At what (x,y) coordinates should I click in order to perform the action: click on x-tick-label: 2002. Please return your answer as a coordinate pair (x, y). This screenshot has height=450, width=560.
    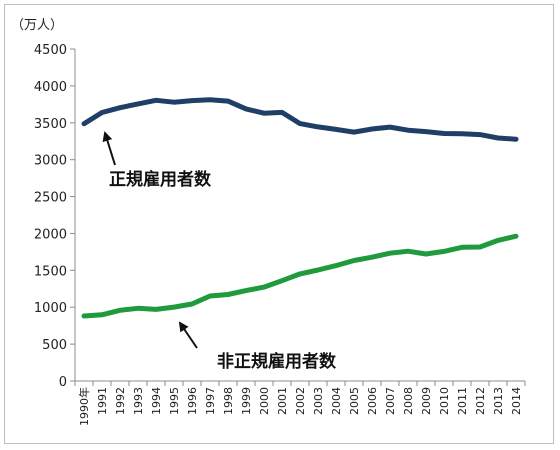
    Looking at the image, I should click on (300, 401).